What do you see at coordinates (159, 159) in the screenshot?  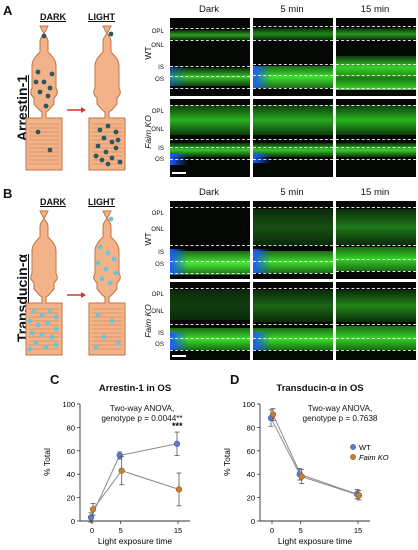 I see `layer-os-ko-a: OS` at bounding box center [159, 159].